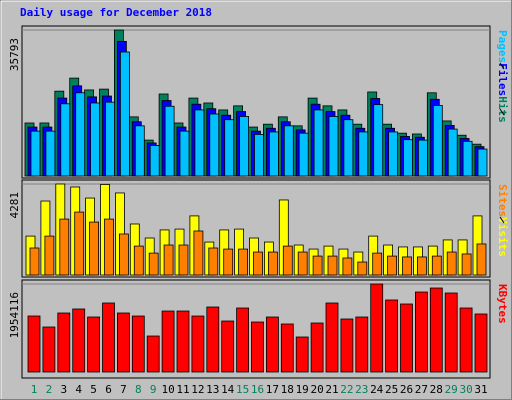  Describe the element at coordinates (123, 389) in the screenshot. I see `x-tick-label: 7` at that location.